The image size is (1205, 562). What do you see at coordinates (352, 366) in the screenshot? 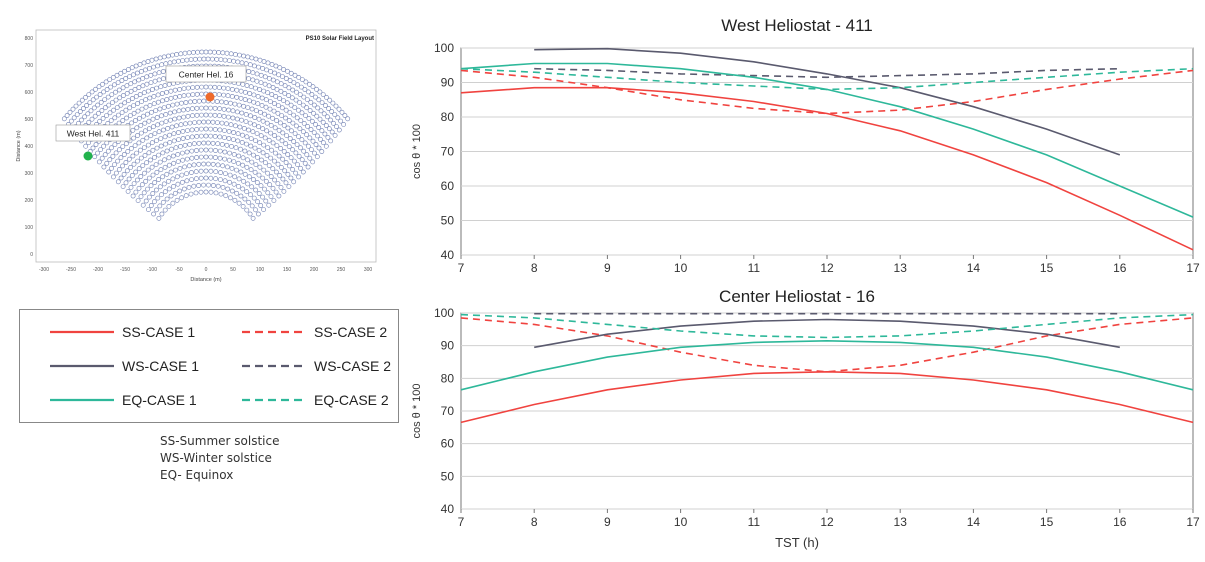
I see `legend-label: WS-CASE 2` at bounding box center [352, 366].